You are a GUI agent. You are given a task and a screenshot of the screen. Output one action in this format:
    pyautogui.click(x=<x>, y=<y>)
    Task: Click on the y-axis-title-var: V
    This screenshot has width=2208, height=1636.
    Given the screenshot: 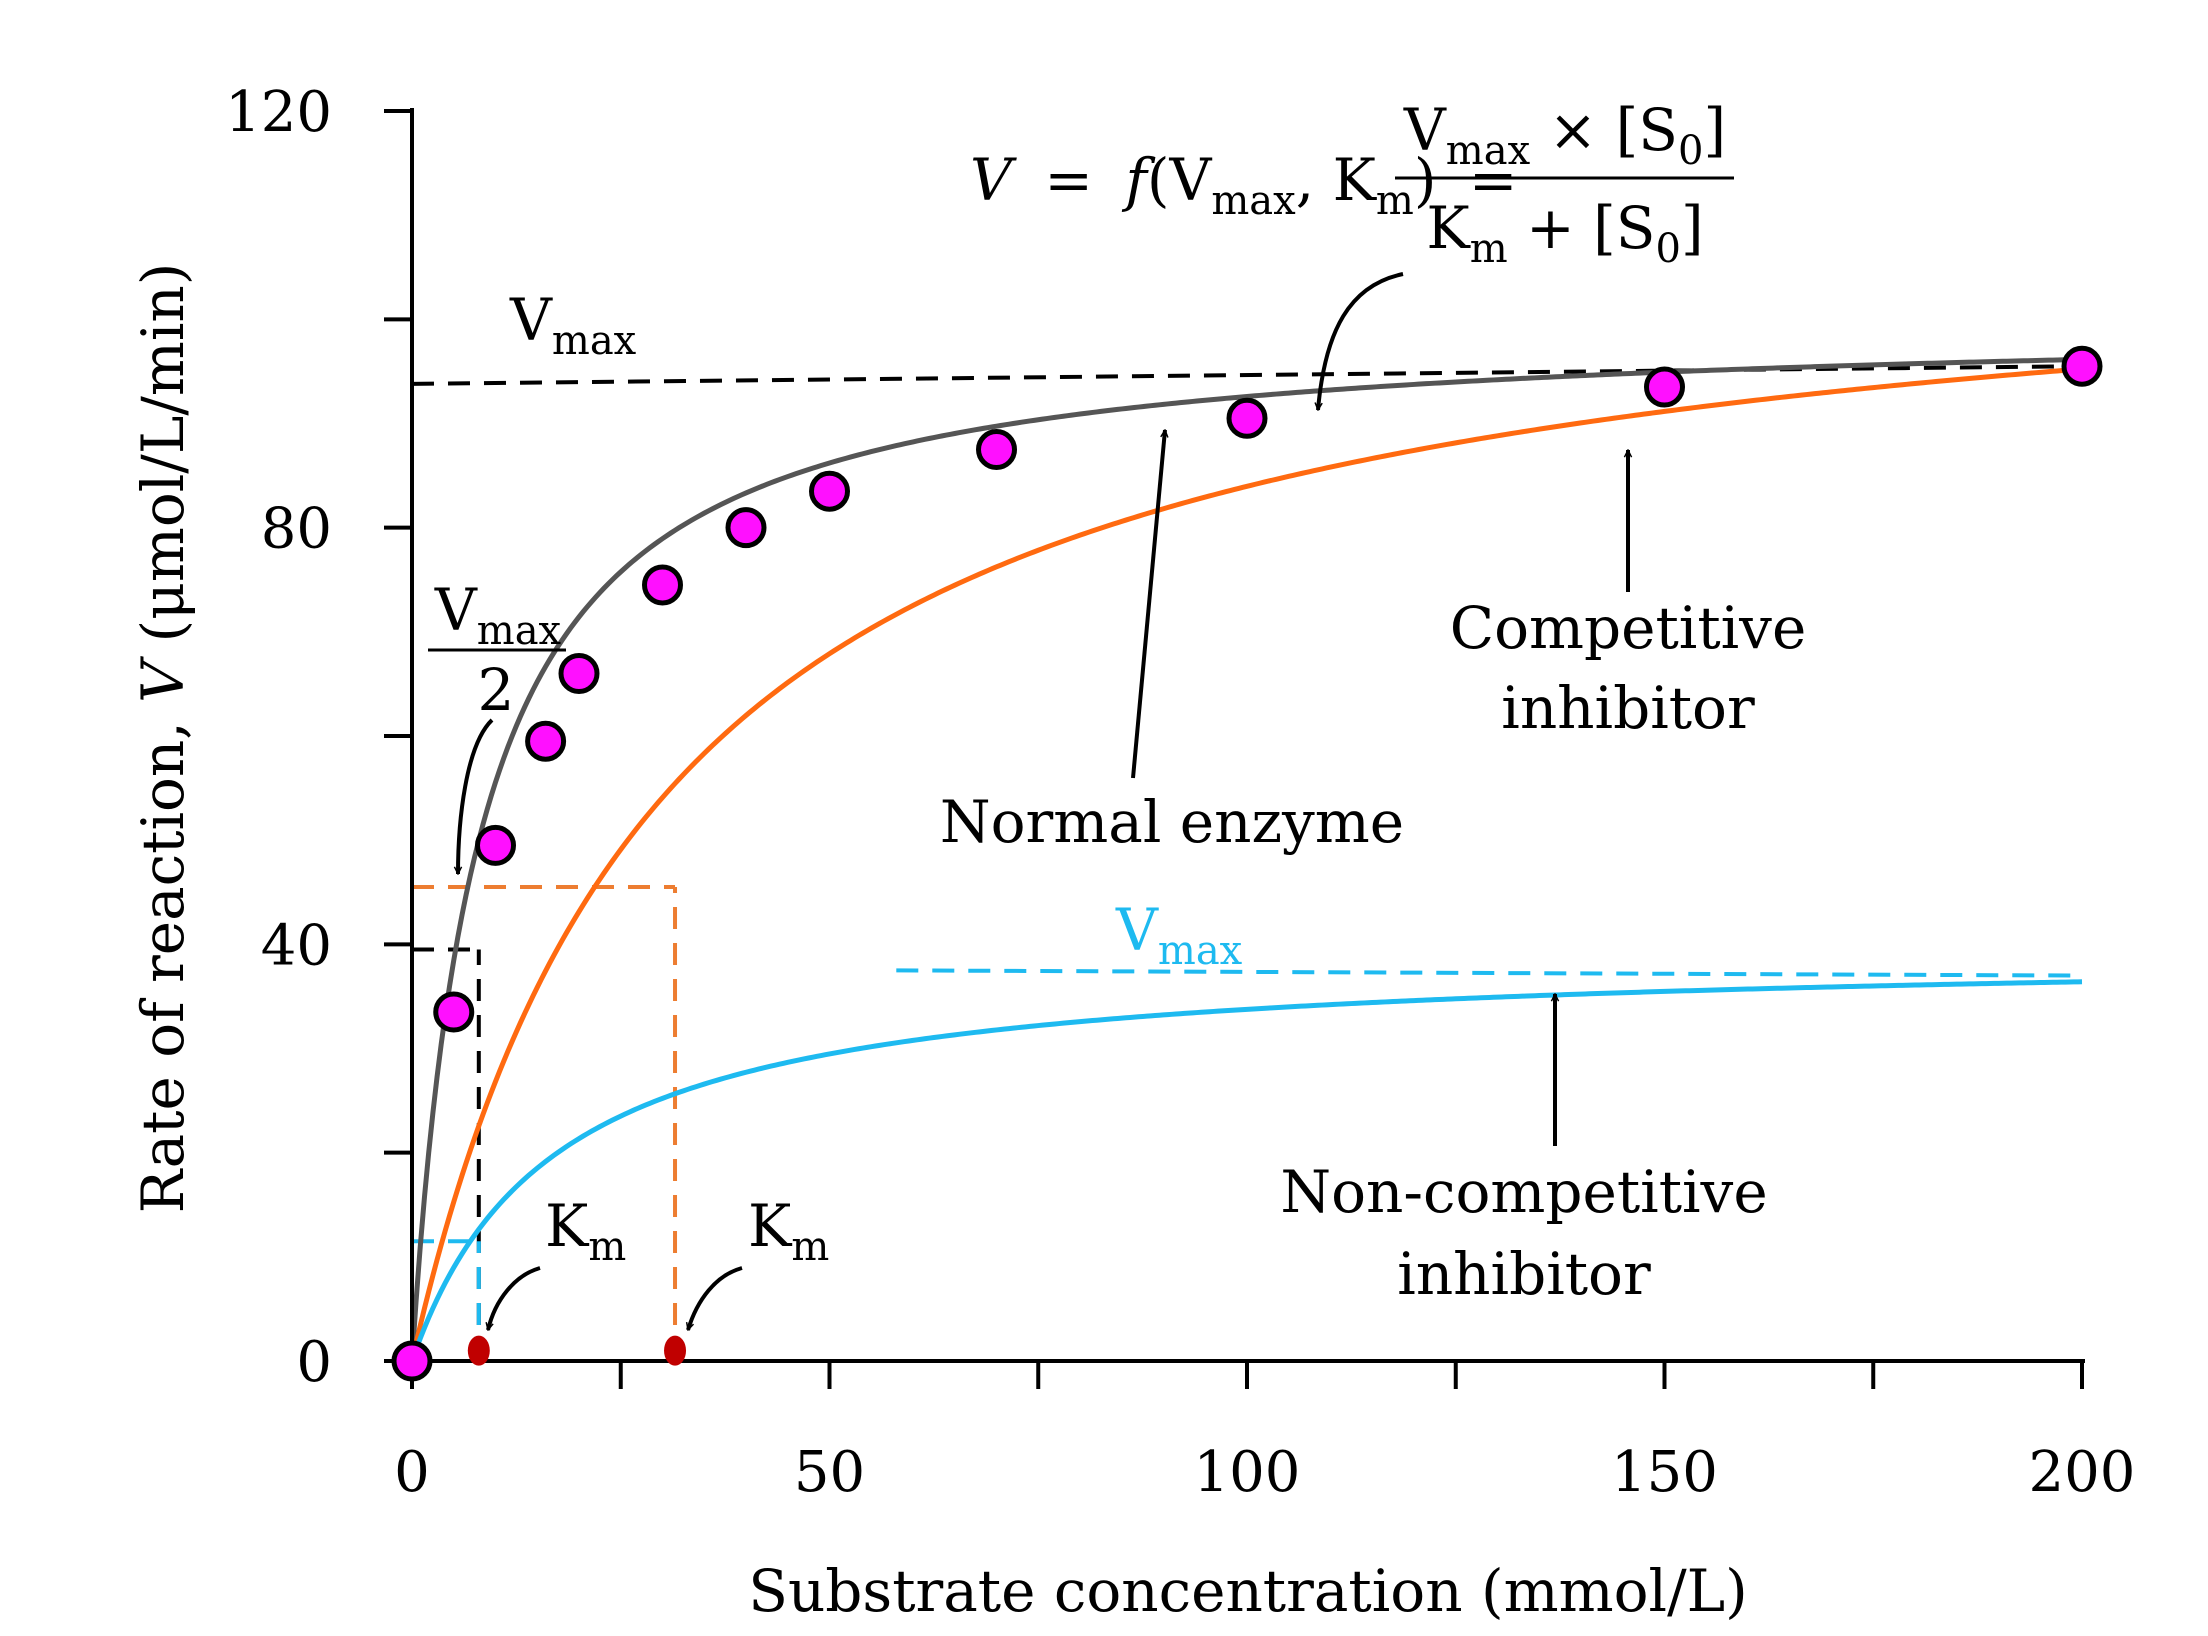 What is the action you would take?
    pyautogui.click(x=163, y=679)
    